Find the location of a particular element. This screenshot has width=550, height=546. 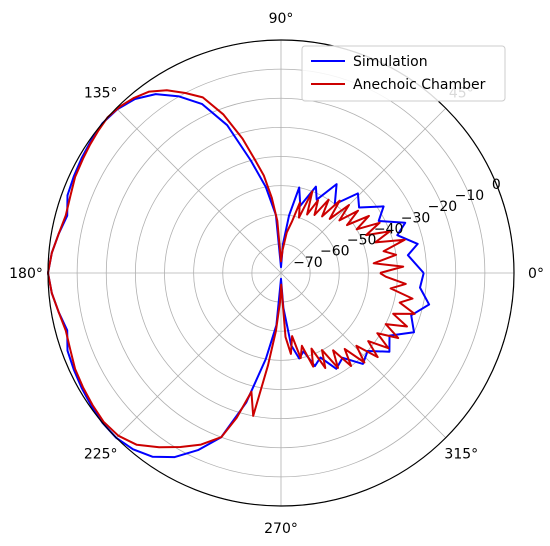

radial-tick-labels: −70−60−50−40−30−20−10 0 is located at coordinates (397, 224).